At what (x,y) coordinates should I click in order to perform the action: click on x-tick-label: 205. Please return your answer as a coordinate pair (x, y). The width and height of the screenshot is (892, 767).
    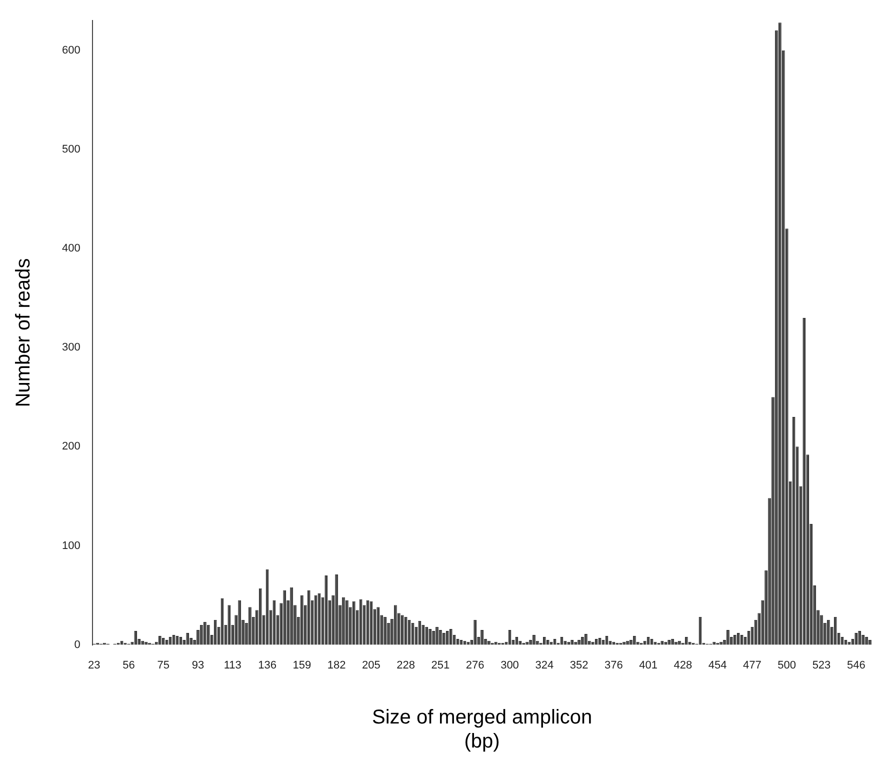
    Looking at the image, I should click on (371, 665).